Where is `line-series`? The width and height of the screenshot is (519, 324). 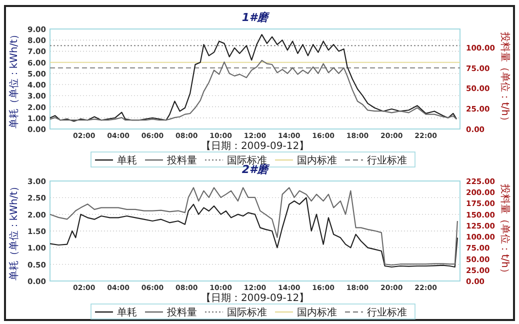 line-series is located at coordinates (253, 90).